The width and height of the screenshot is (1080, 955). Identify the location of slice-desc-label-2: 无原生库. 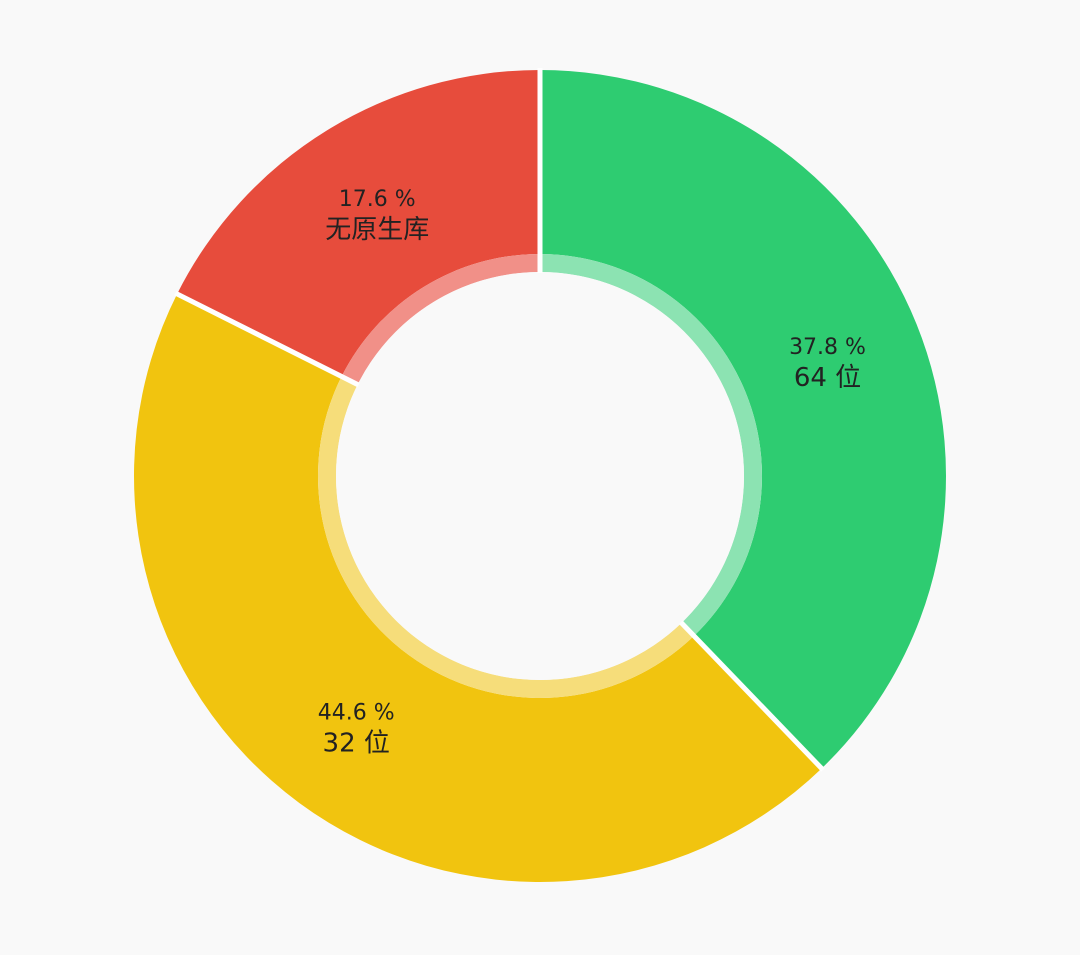
(377, 230).